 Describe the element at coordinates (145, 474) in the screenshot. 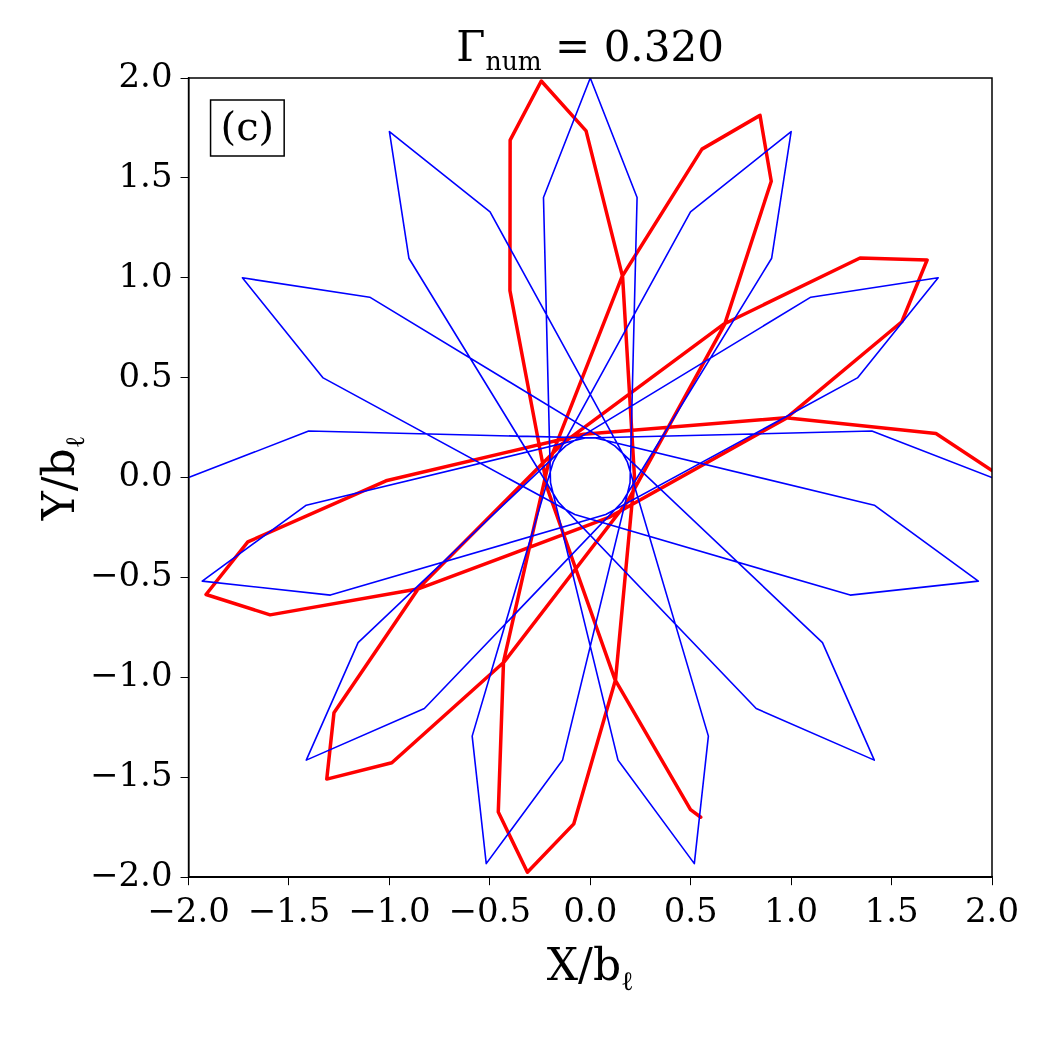

I see `y-tick-label: 0.0` at that location.